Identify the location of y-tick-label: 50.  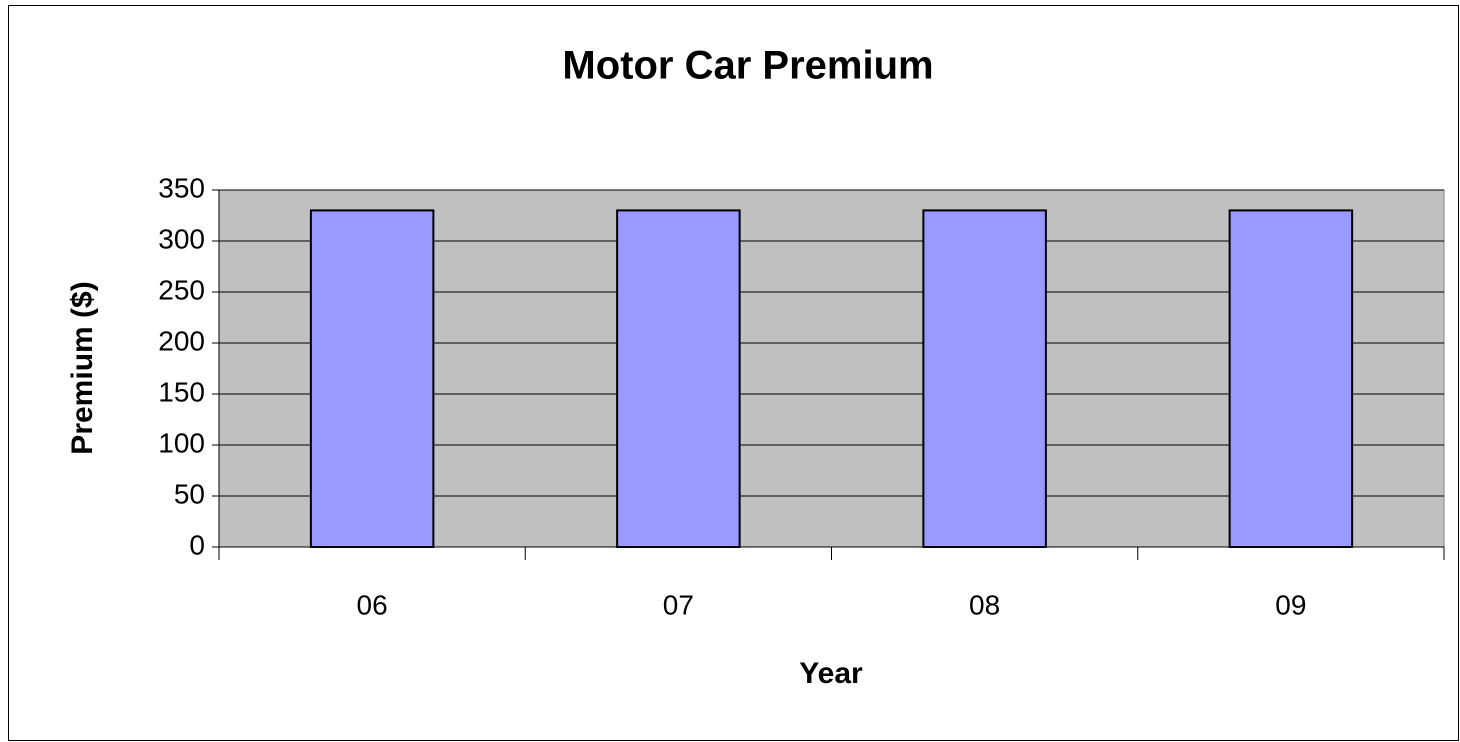
(189, 493).